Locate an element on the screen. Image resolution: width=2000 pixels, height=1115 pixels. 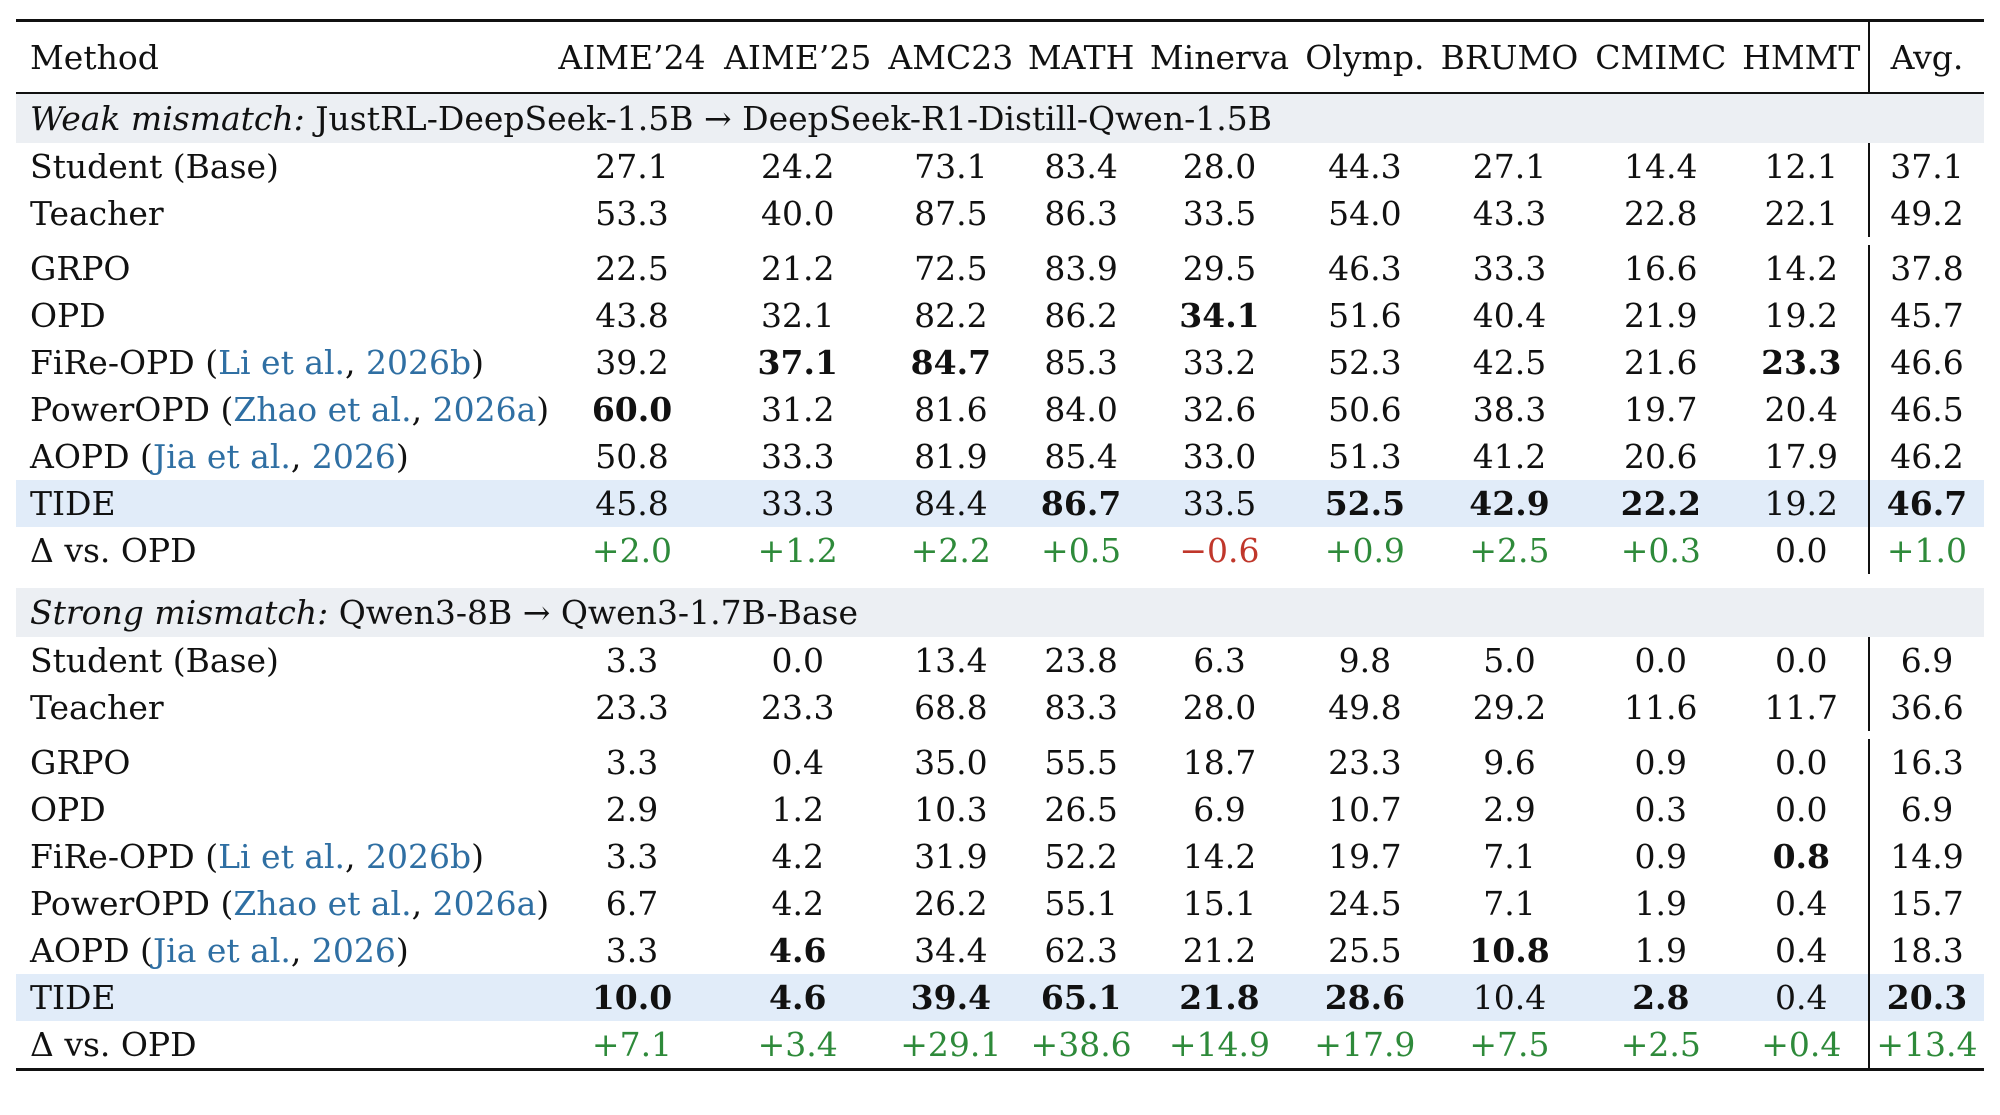
value-cell: 14.2 is located at coordinates (1801, 268).